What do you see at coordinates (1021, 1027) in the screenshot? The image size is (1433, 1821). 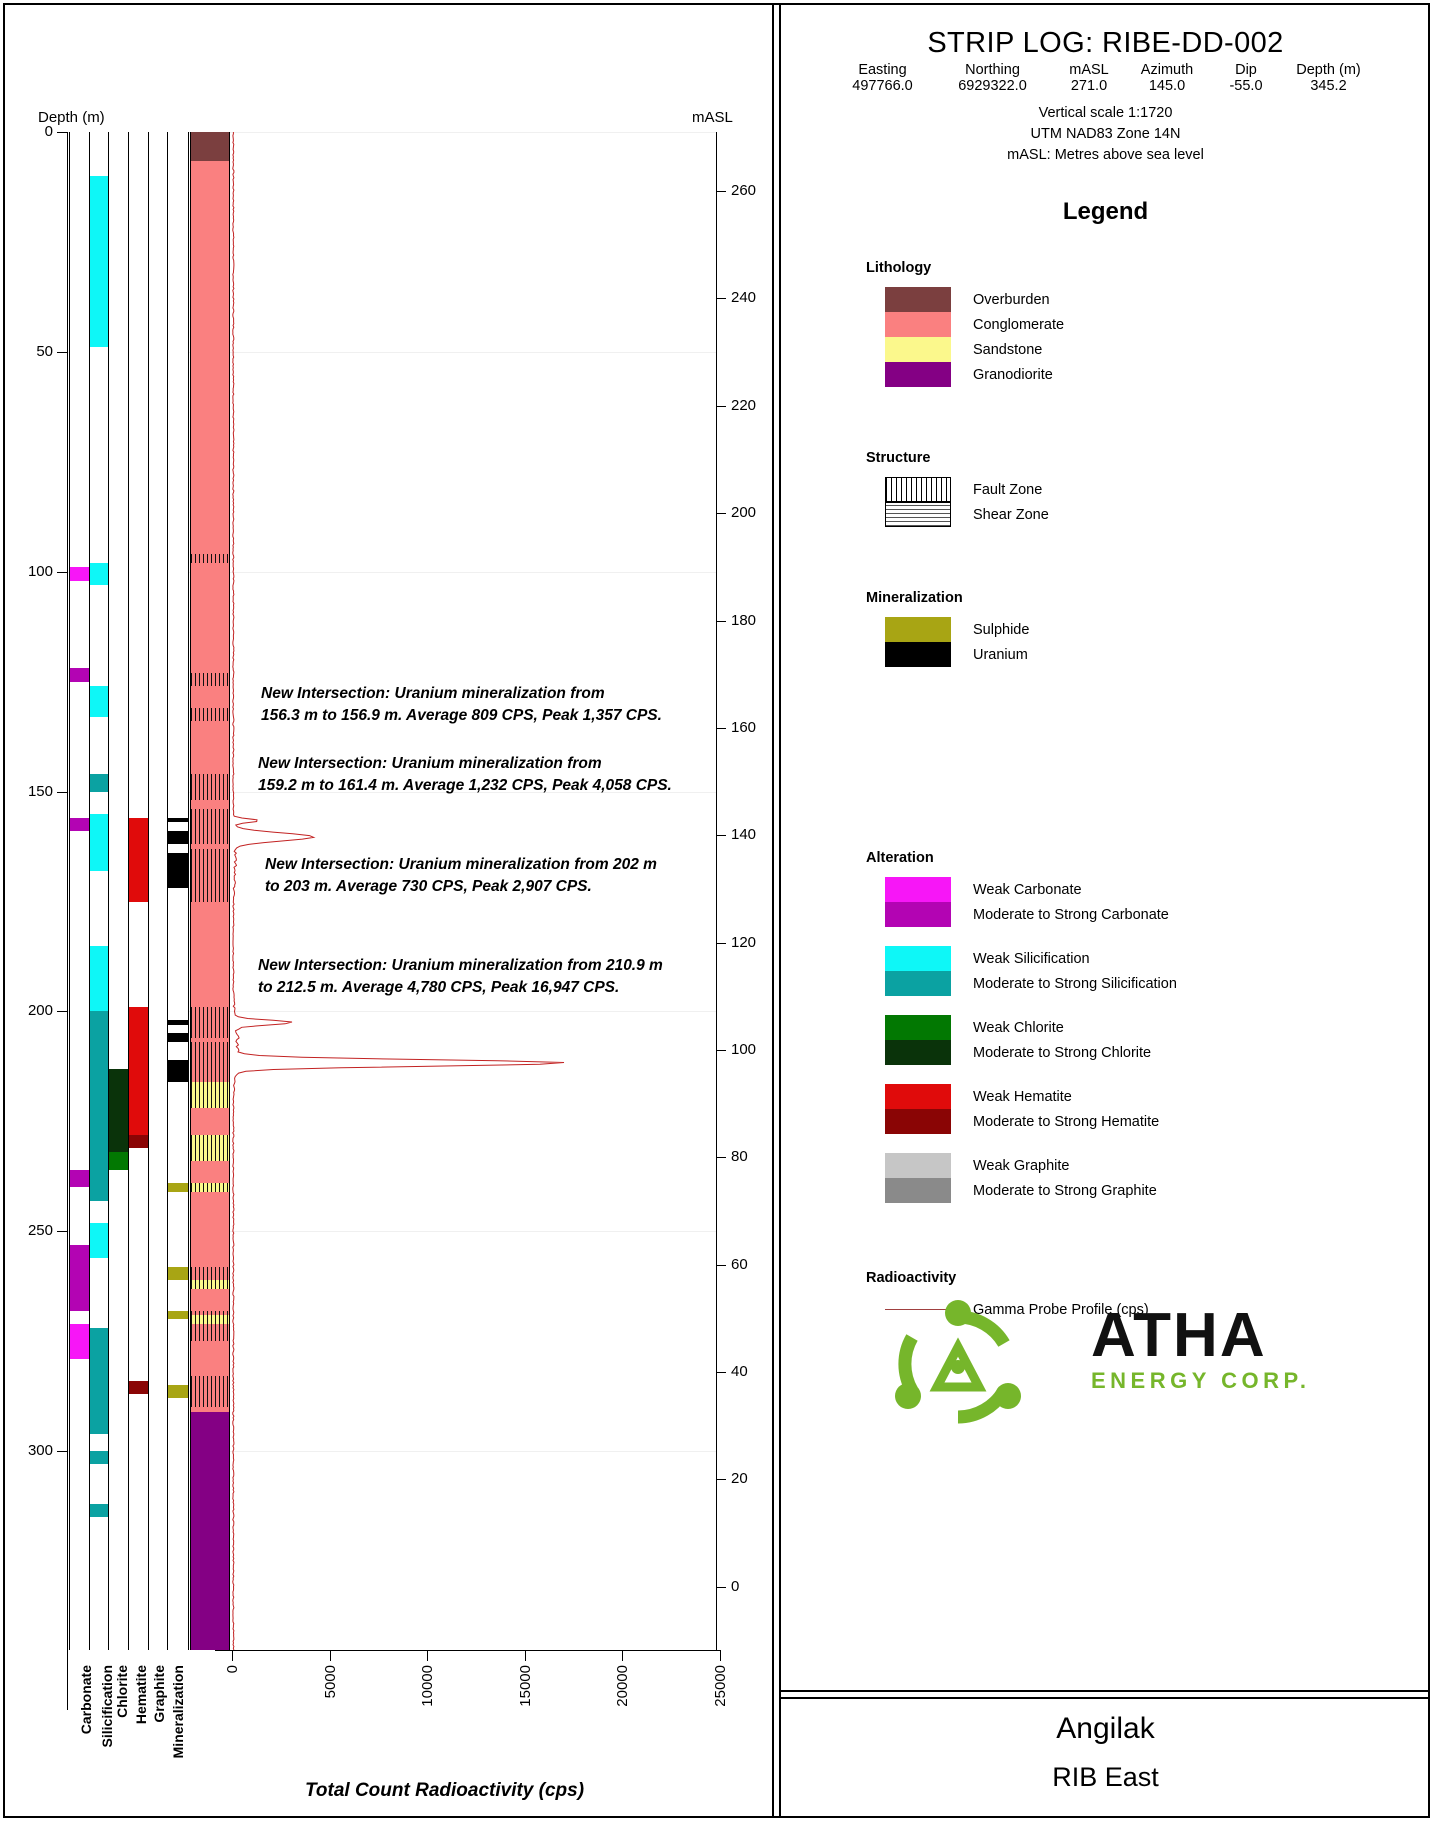 I see `legend-item: Weak Chlorite` at bounding box center [1021, 1027].